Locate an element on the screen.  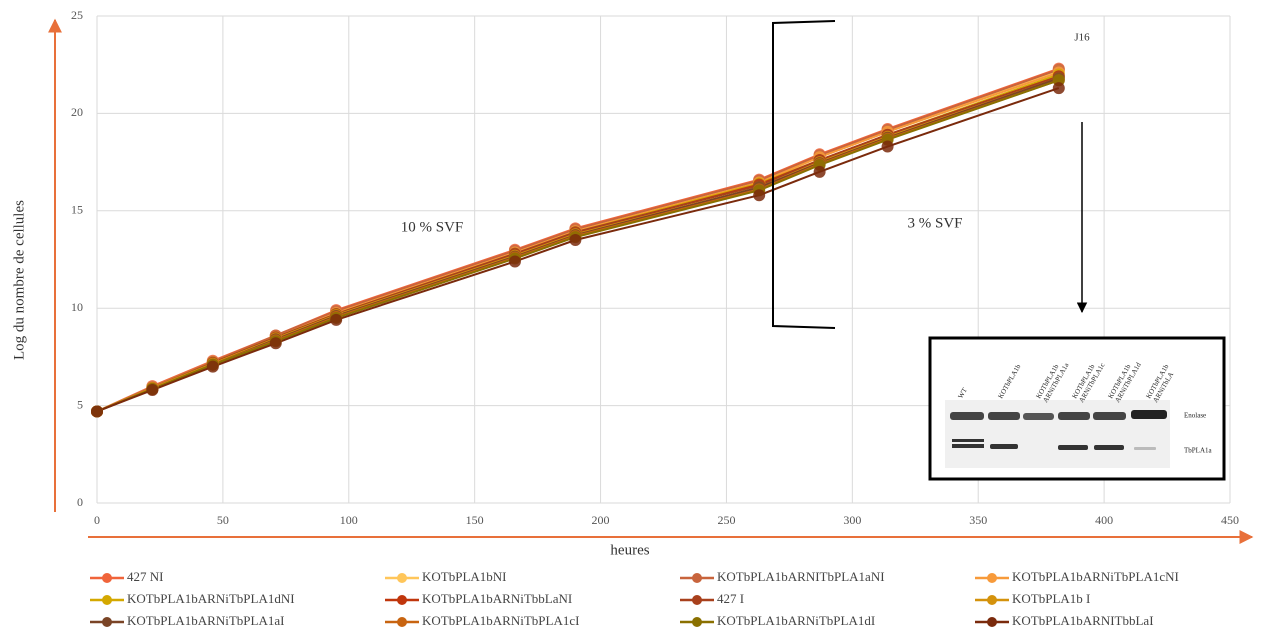
legend-label: 427 I is located at coordinates (730, 598).